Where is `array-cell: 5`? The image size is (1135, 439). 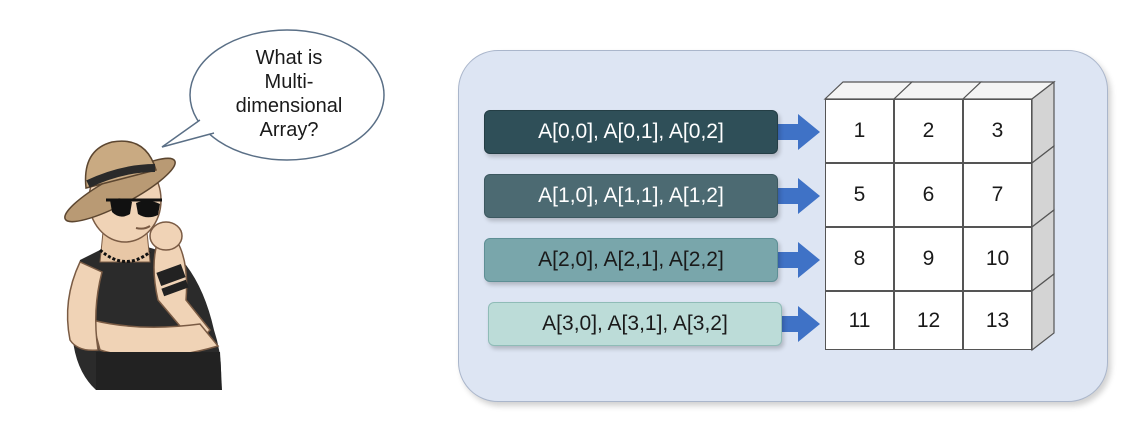 array-cell: 5 is located at coordinates (859, 195).